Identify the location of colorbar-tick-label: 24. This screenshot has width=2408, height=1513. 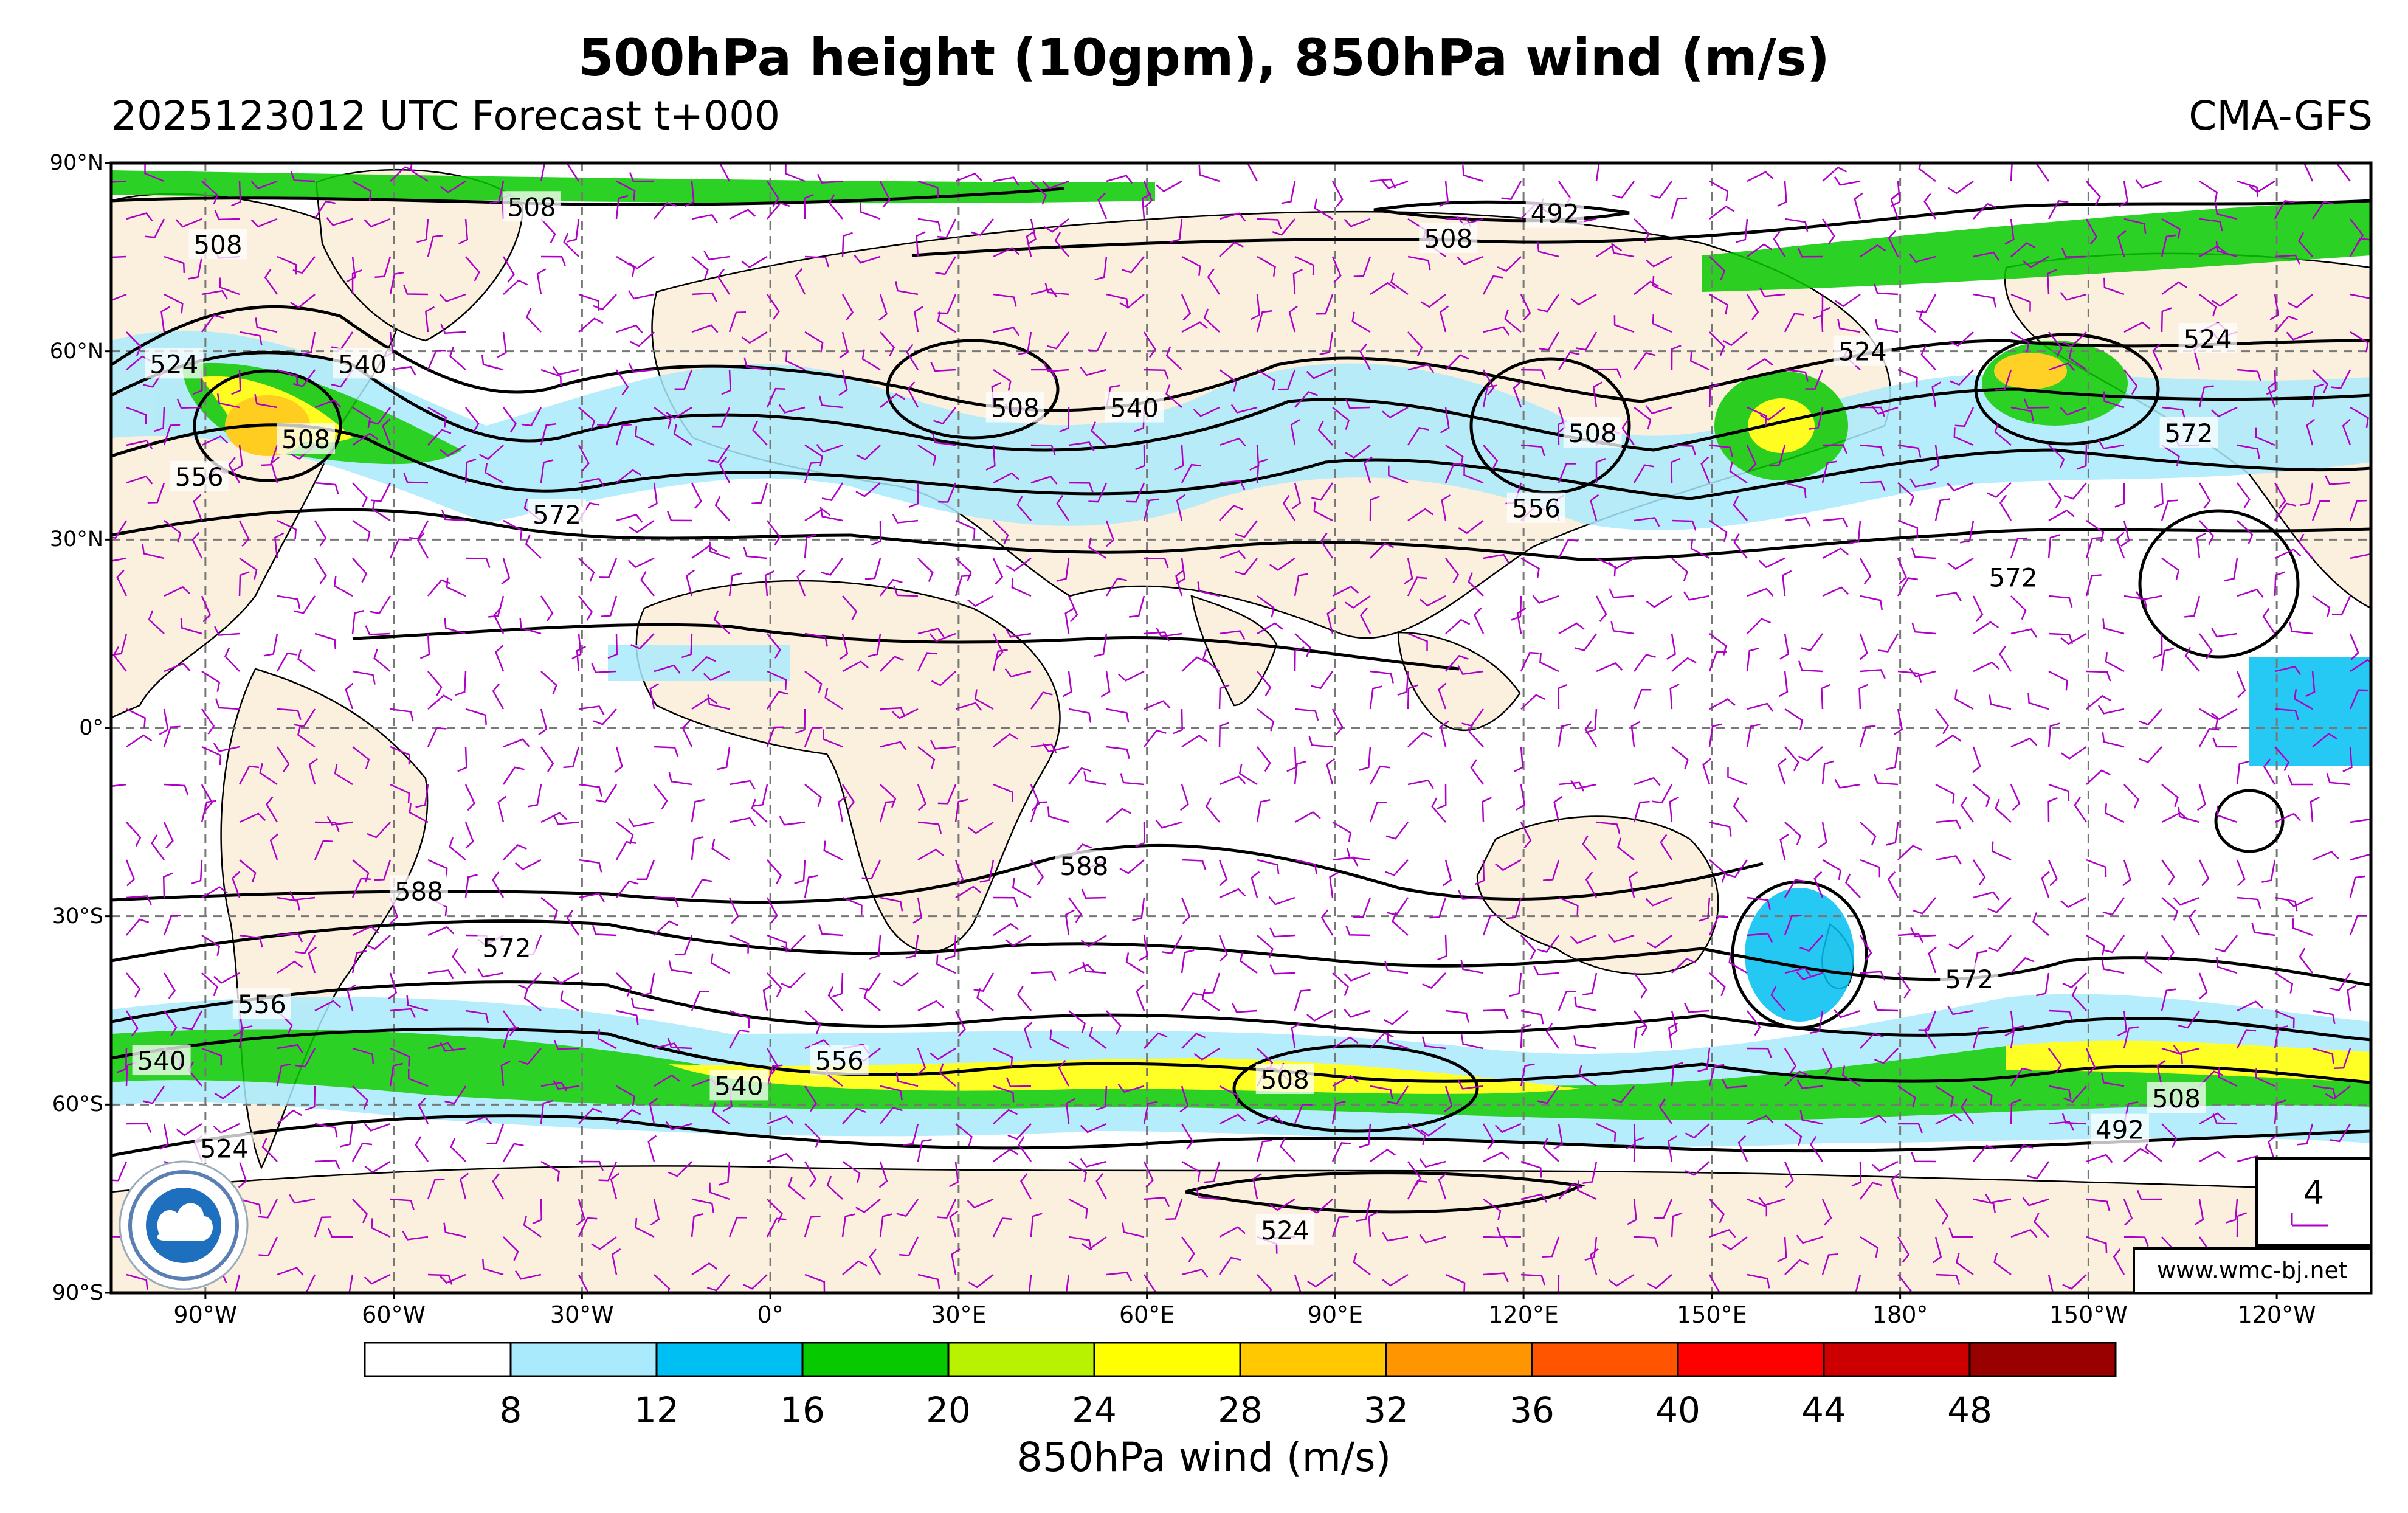
(1094, 1410).